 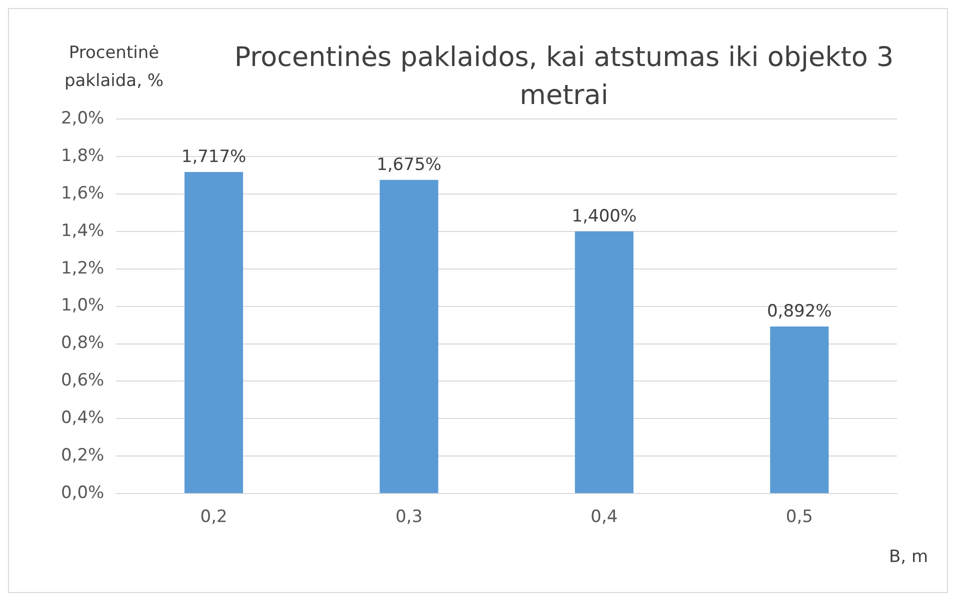 I want to click on y-axis-title: Procentinė paklaida, %, so click(x=114, y=67).